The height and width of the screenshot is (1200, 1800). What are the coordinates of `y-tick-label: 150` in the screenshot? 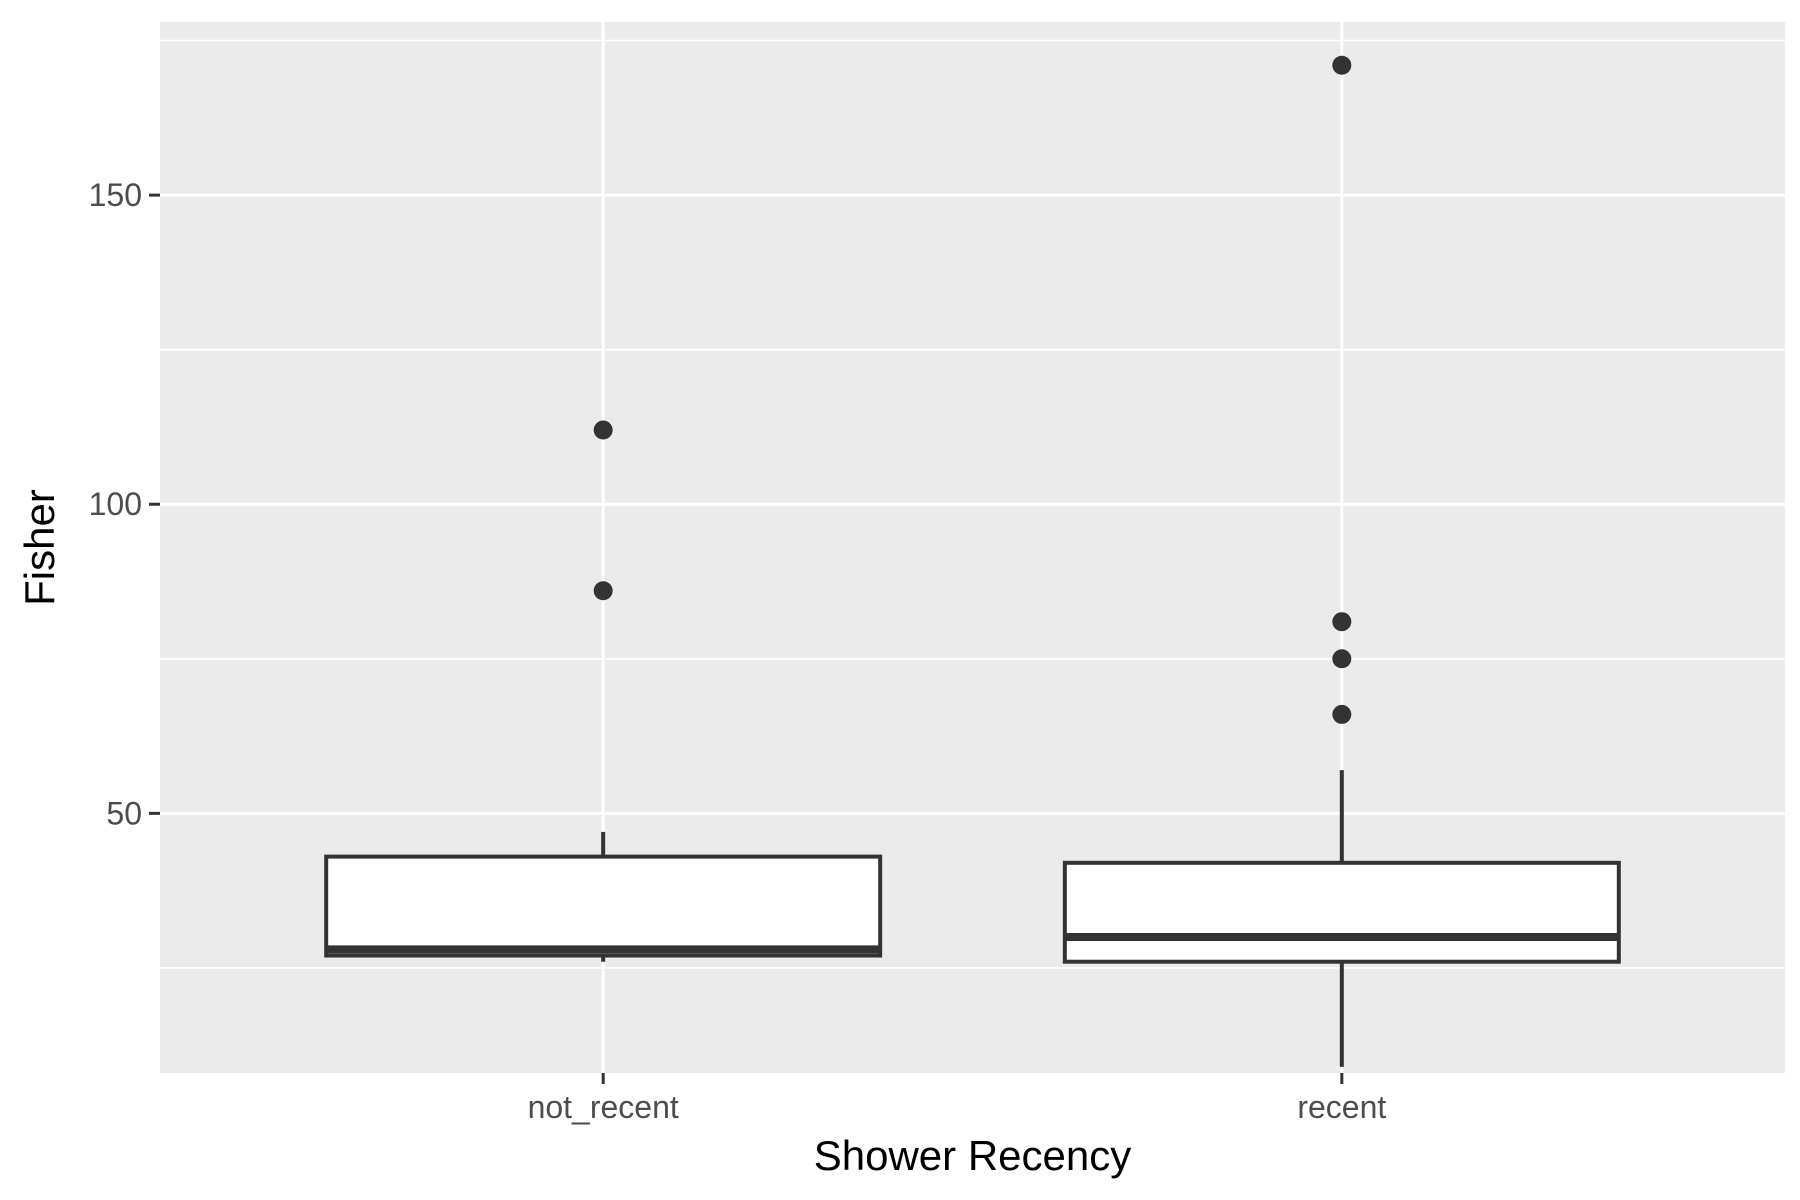 It's located at (115, 195).